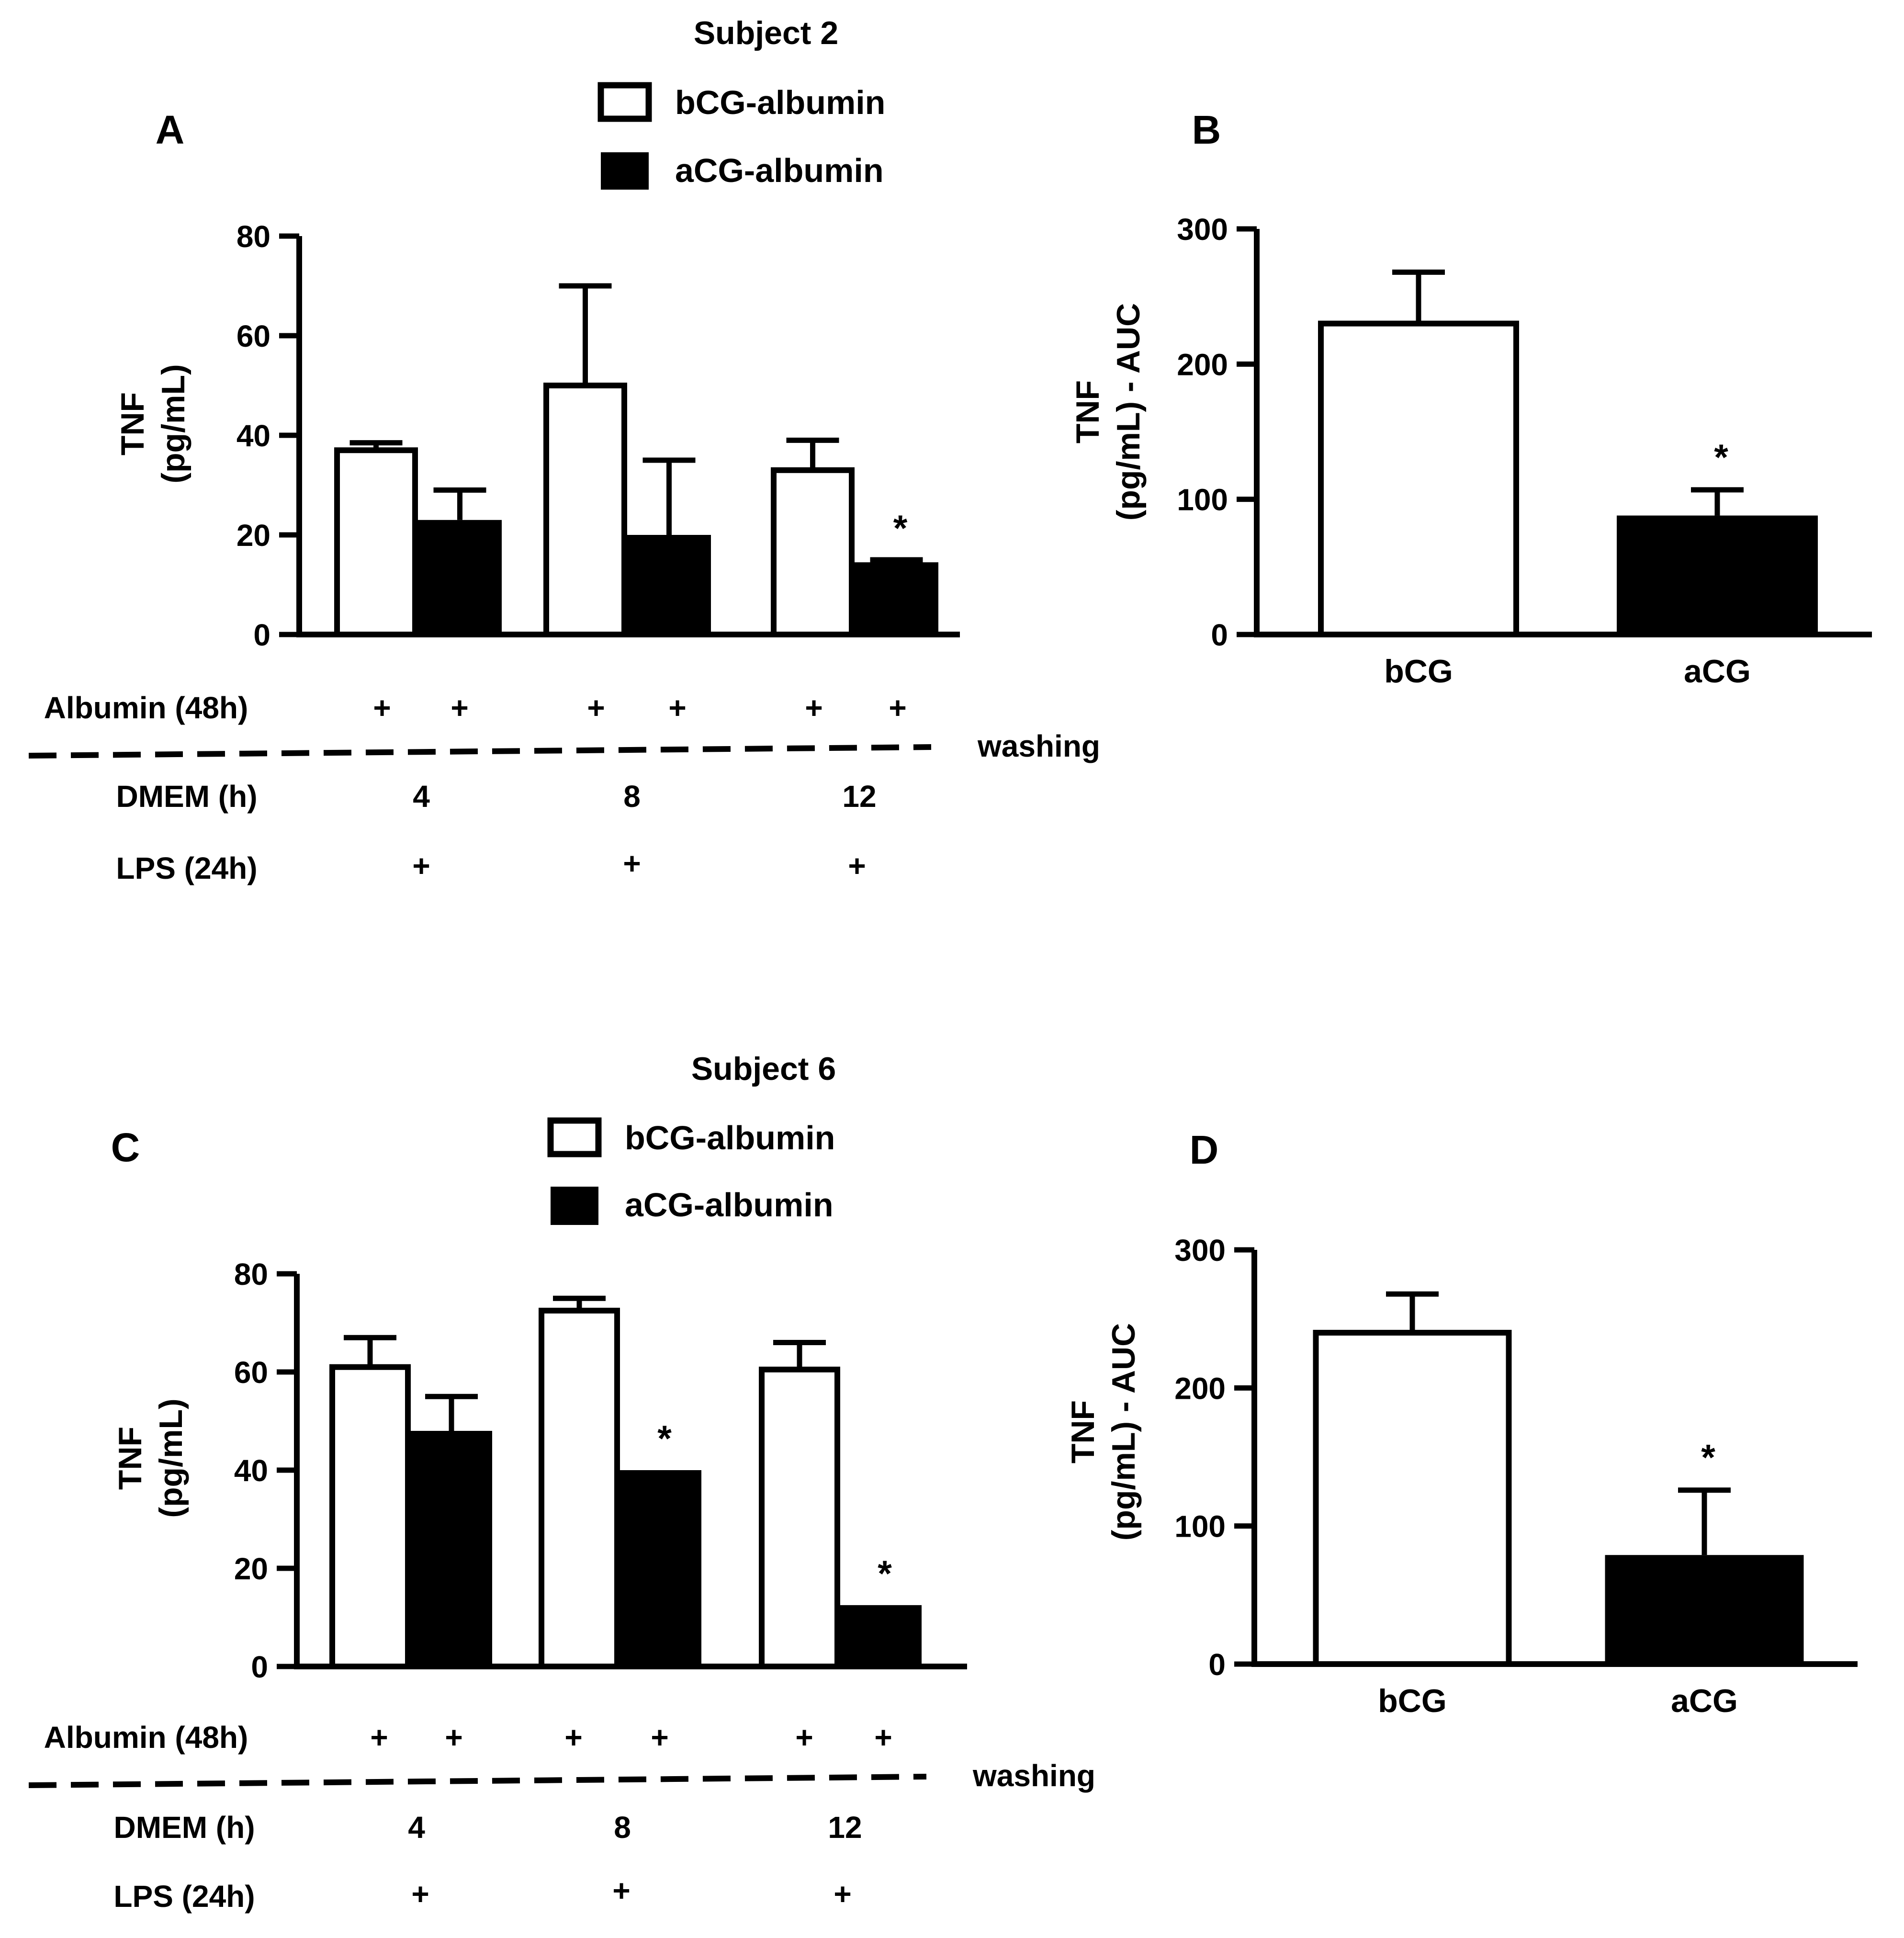  Describe the element at coordinates (170, 129) in the screenshot. I see `panel-letter: A` at that location.